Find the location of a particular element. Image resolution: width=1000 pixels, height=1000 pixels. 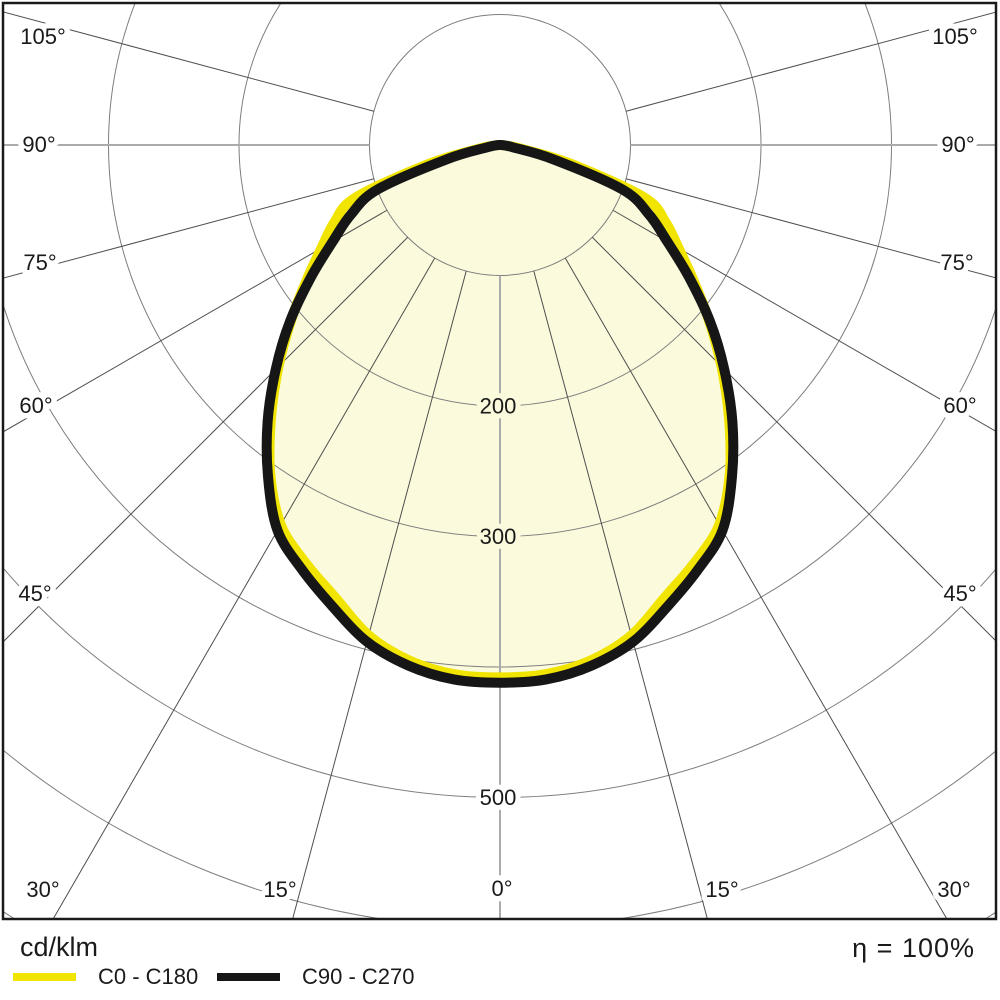

units-label: cd/klm is located at coordinates (59, 947).